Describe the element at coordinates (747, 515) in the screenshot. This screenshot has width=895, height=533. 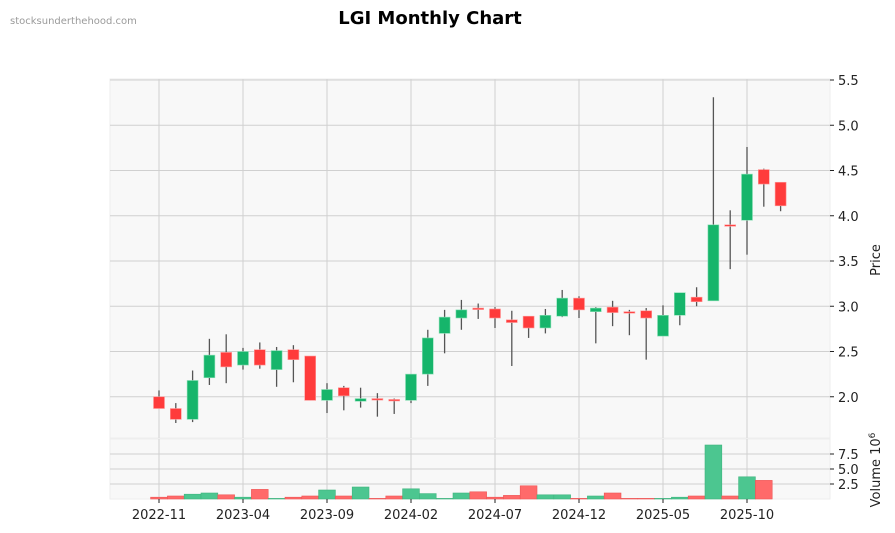
I see `x-tick-label: 2025-10` at that location.